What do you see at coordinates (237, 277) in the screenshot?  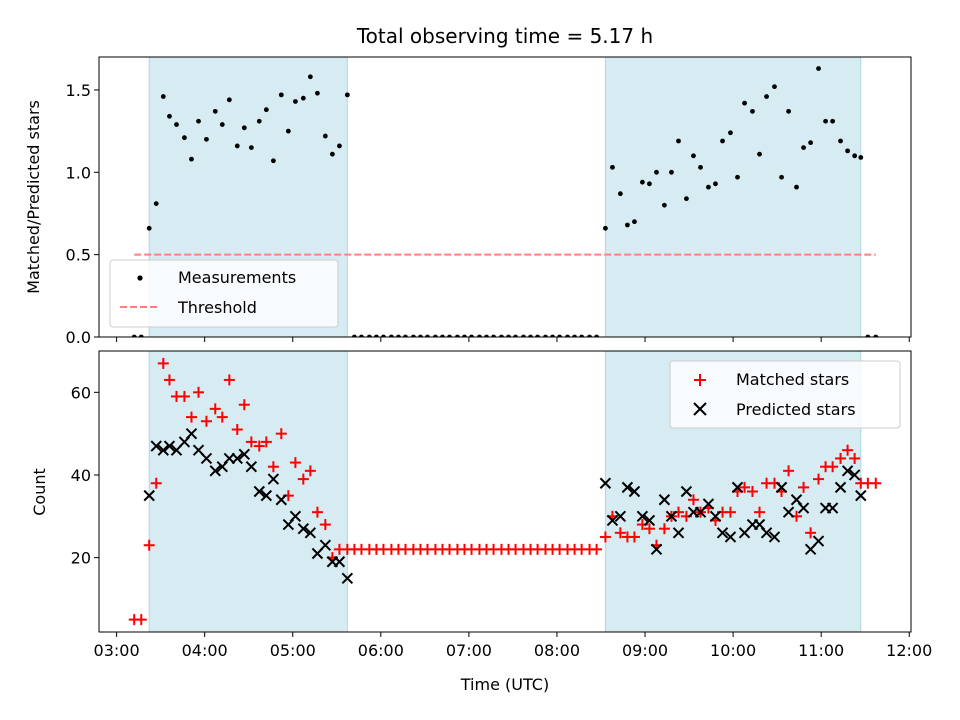 I see `legend-label-measurements: Measurements` at bounding box center [237, 277].